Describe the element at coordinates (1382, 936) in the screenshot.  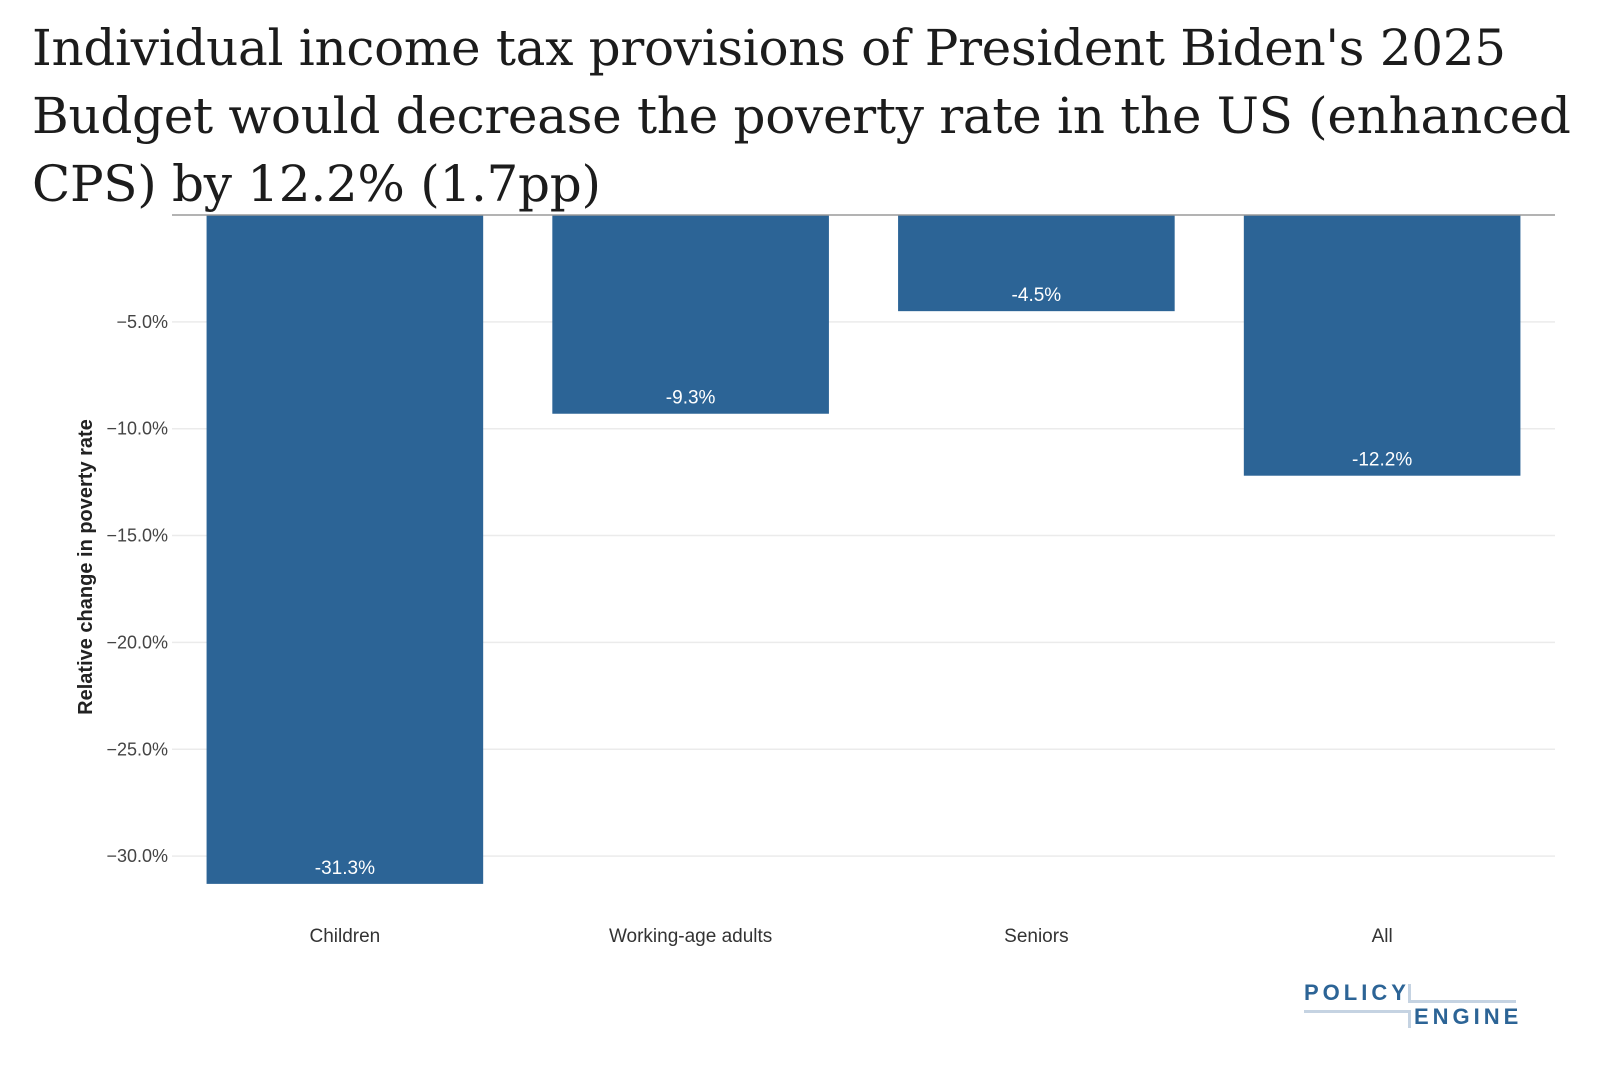
I see `x-category-label: All` at that location.